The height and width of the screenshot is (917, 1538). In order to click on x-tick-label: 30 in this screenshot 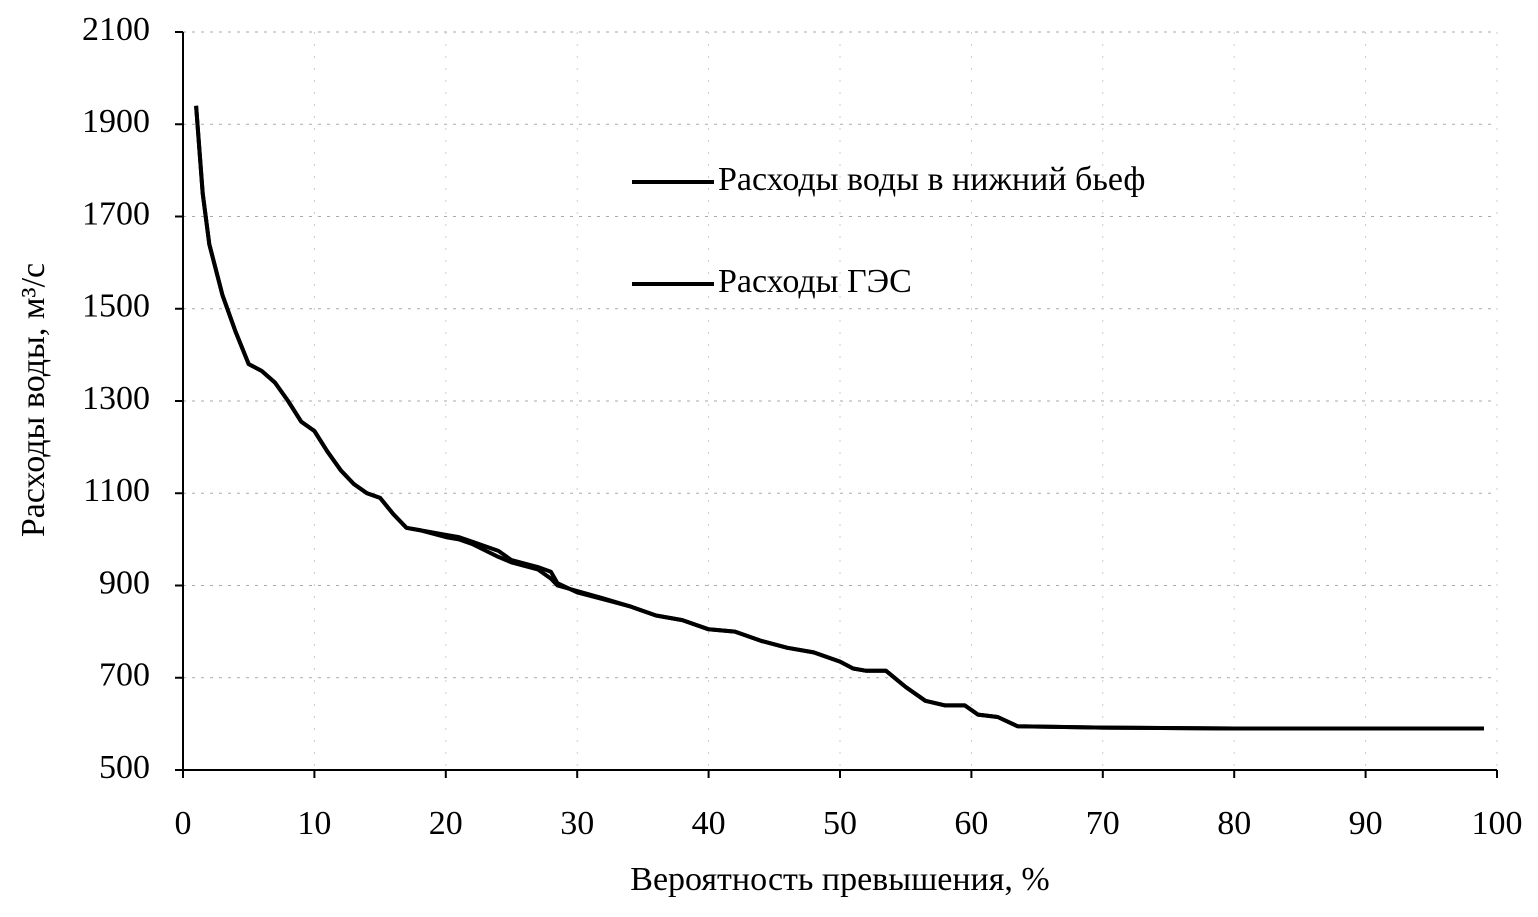, I will do `click(577, 823)`.